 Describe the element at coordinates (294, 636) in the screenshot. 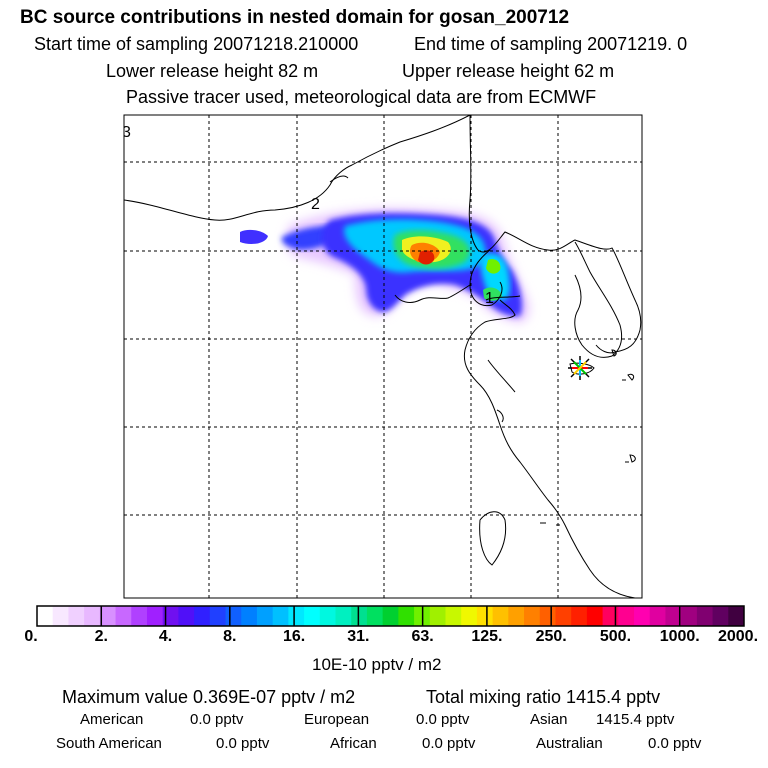

I see `colorbar-tick-label: 16.` at that location.